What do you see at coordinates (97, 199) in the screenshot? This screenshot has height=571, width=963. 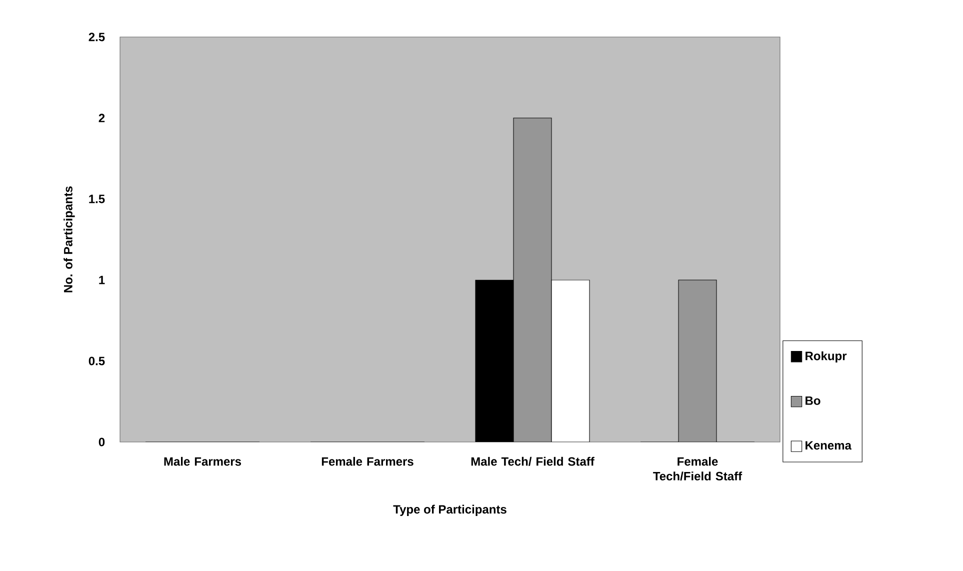 I see `y-tick-label: 1.5` at bounding box center [97, 199].